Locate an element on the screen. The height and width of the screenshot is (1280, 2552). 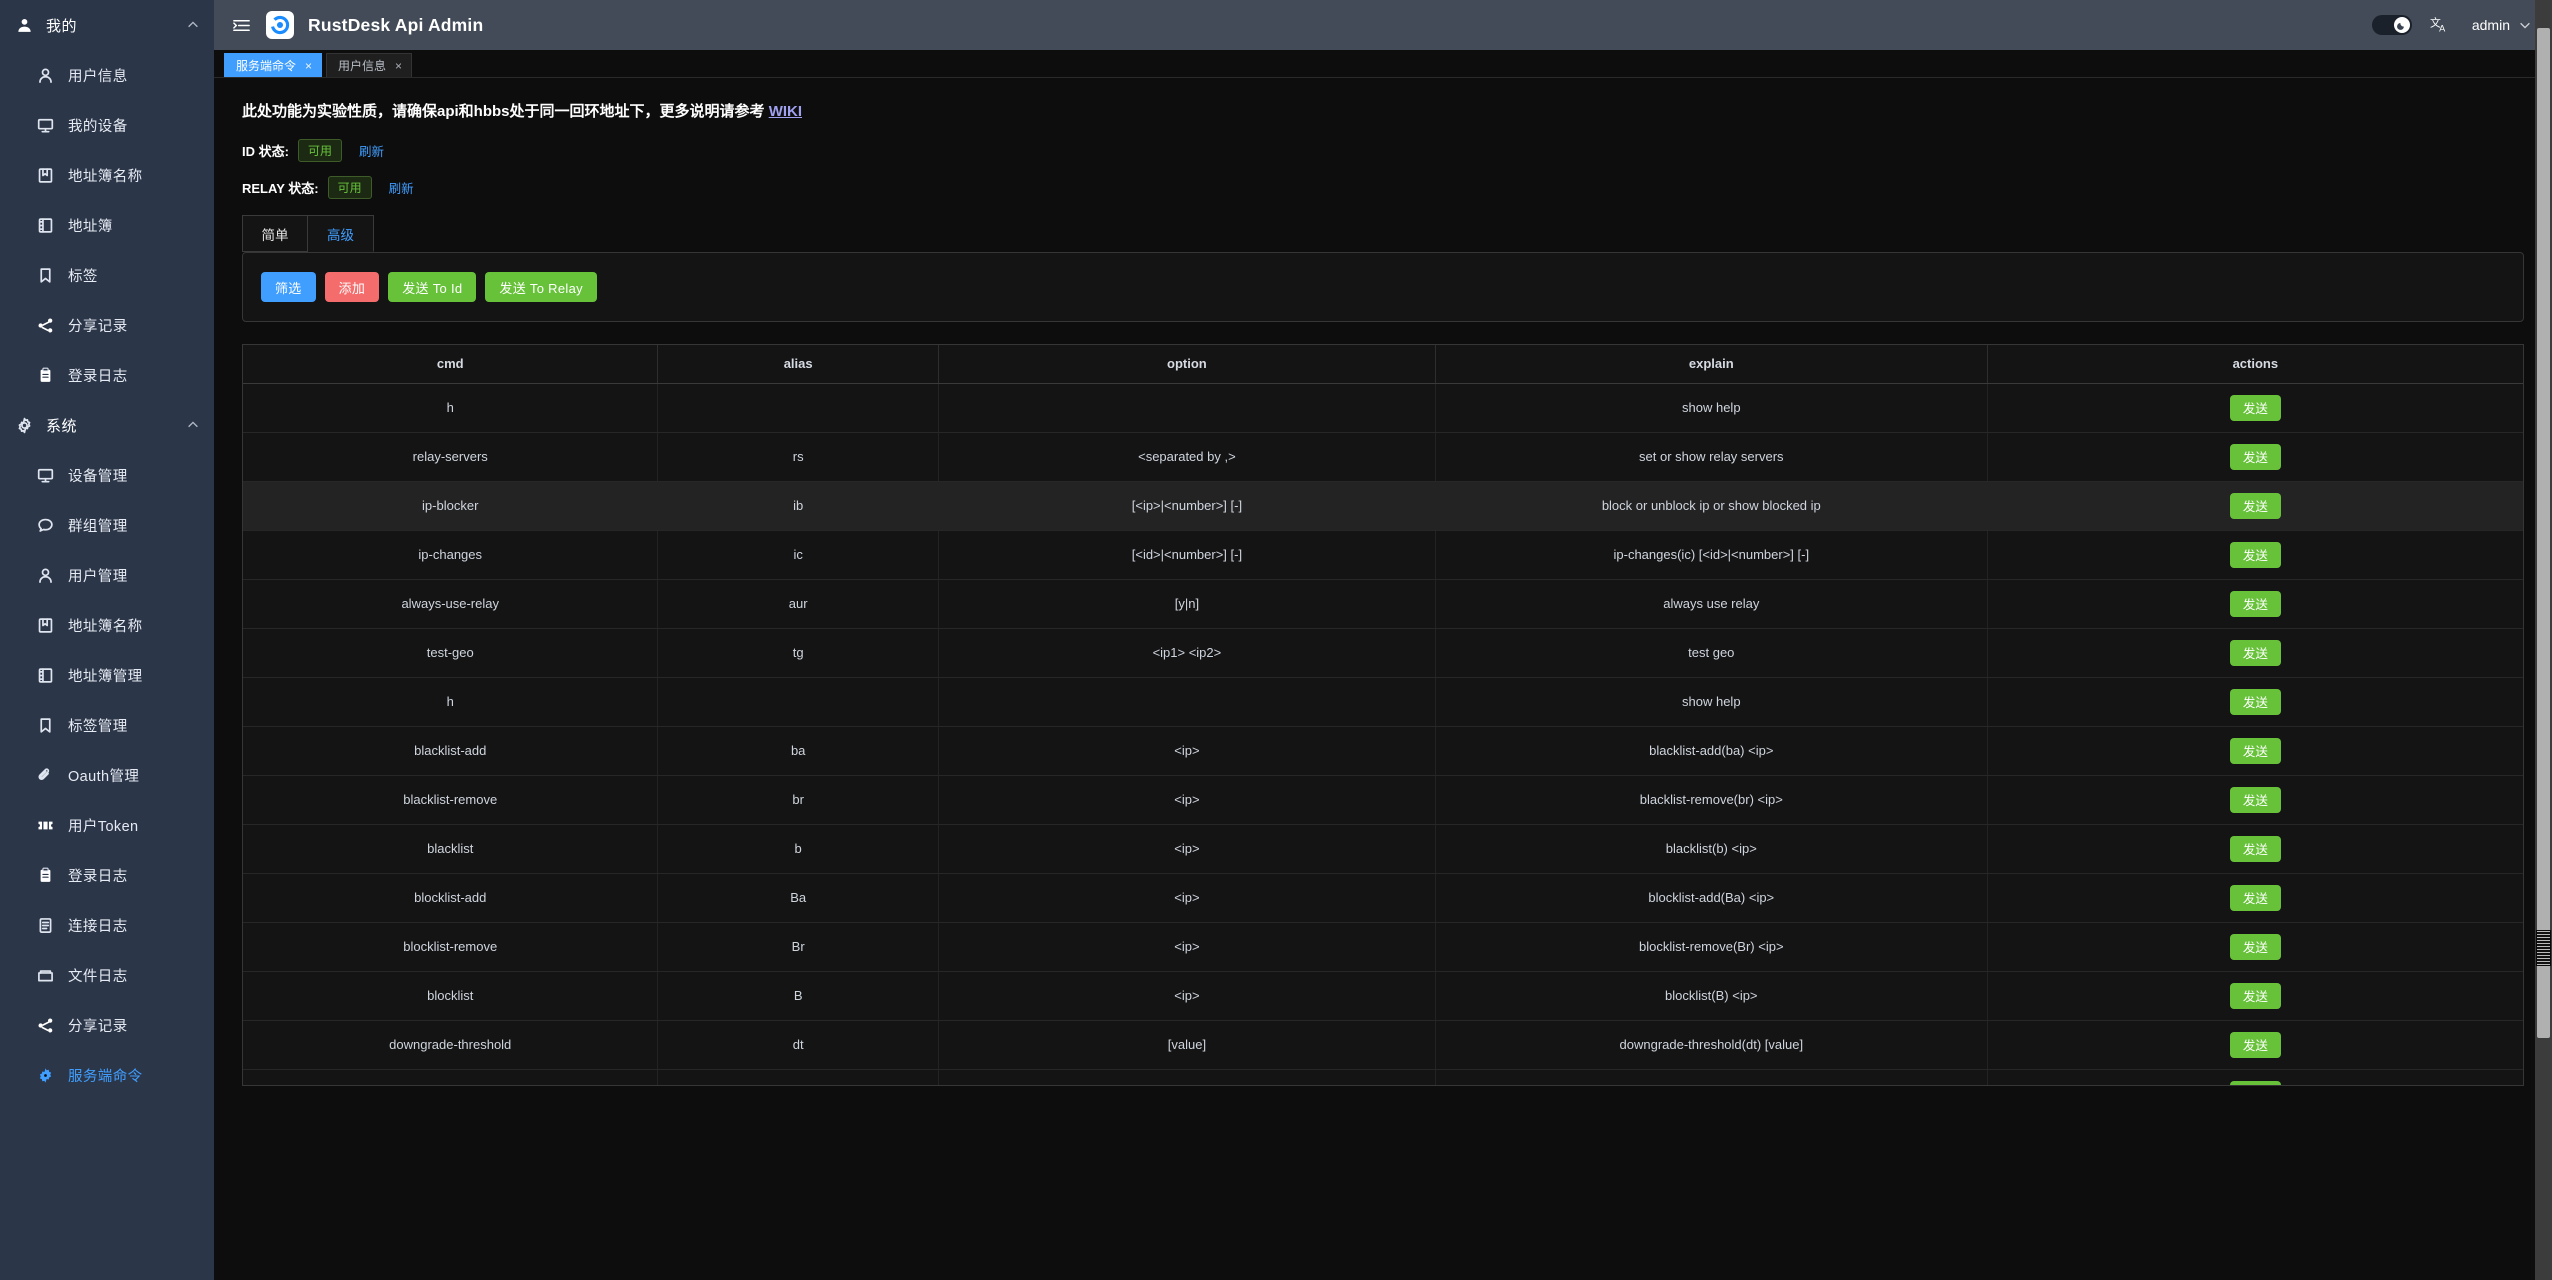
wiki-link: WIKI is located at coordinates (785, 111).